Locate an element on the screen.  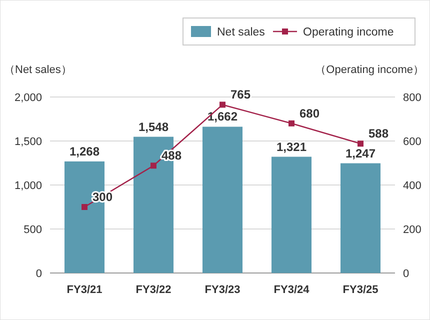
y2-tick-label: 400 is located at coordinates (412, 186).